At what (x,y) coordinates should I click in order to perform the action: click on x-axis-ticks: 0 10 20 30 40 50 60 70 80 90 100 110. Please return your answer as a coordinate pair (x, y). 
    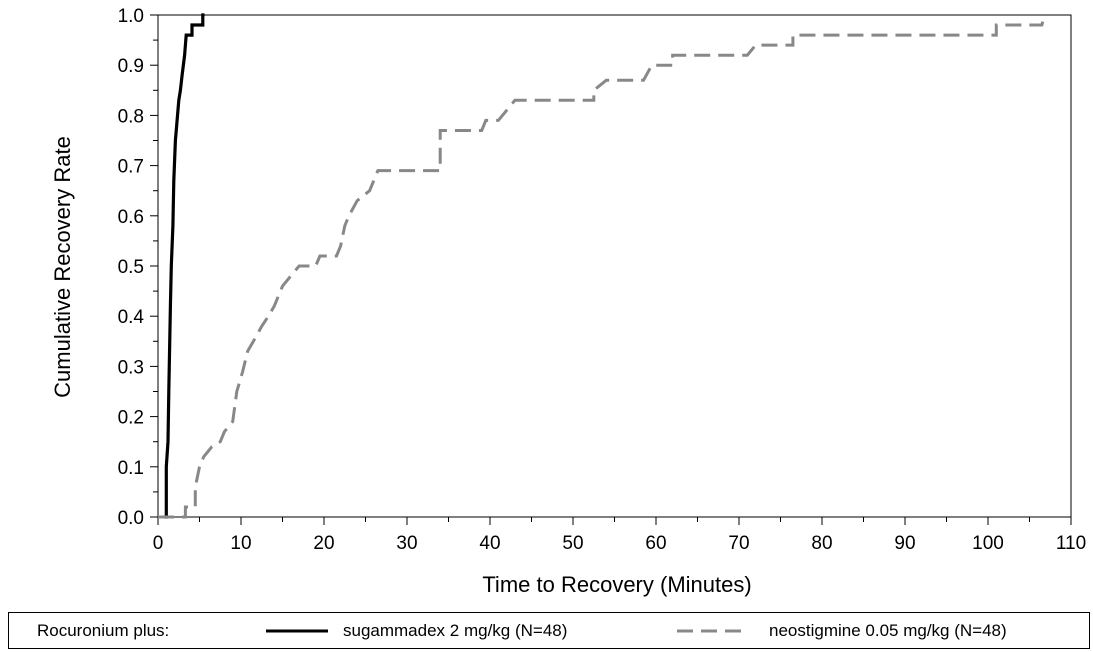
    Looking at the image, I should click on (619, 535).